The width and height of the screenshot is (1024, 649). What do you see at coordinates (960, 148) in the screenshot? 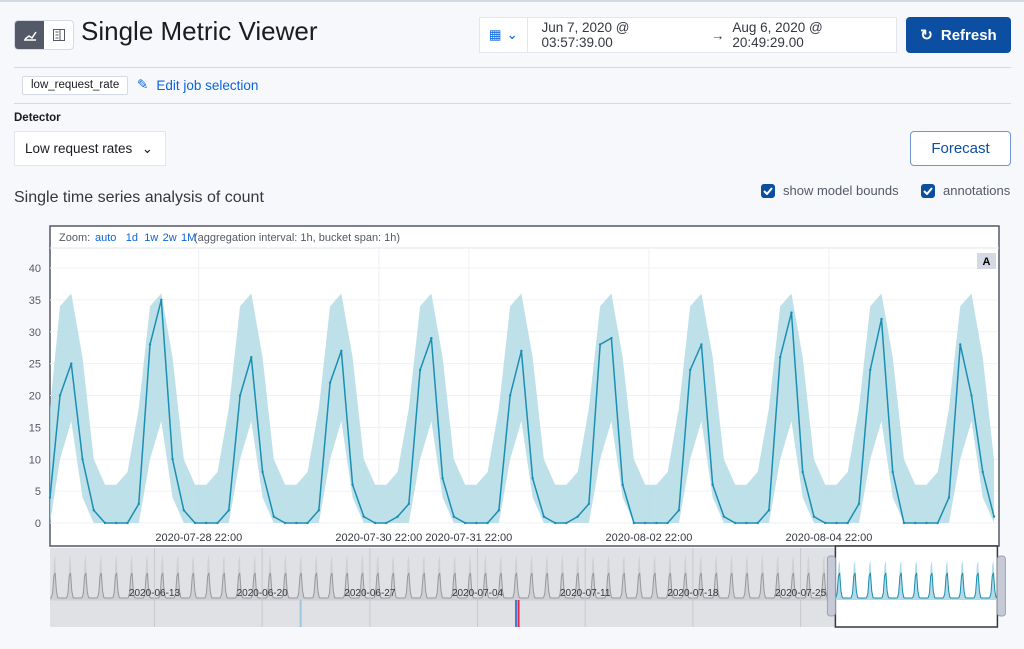
I see `forecast-button: Forecast` at bounding box center [960, 148].